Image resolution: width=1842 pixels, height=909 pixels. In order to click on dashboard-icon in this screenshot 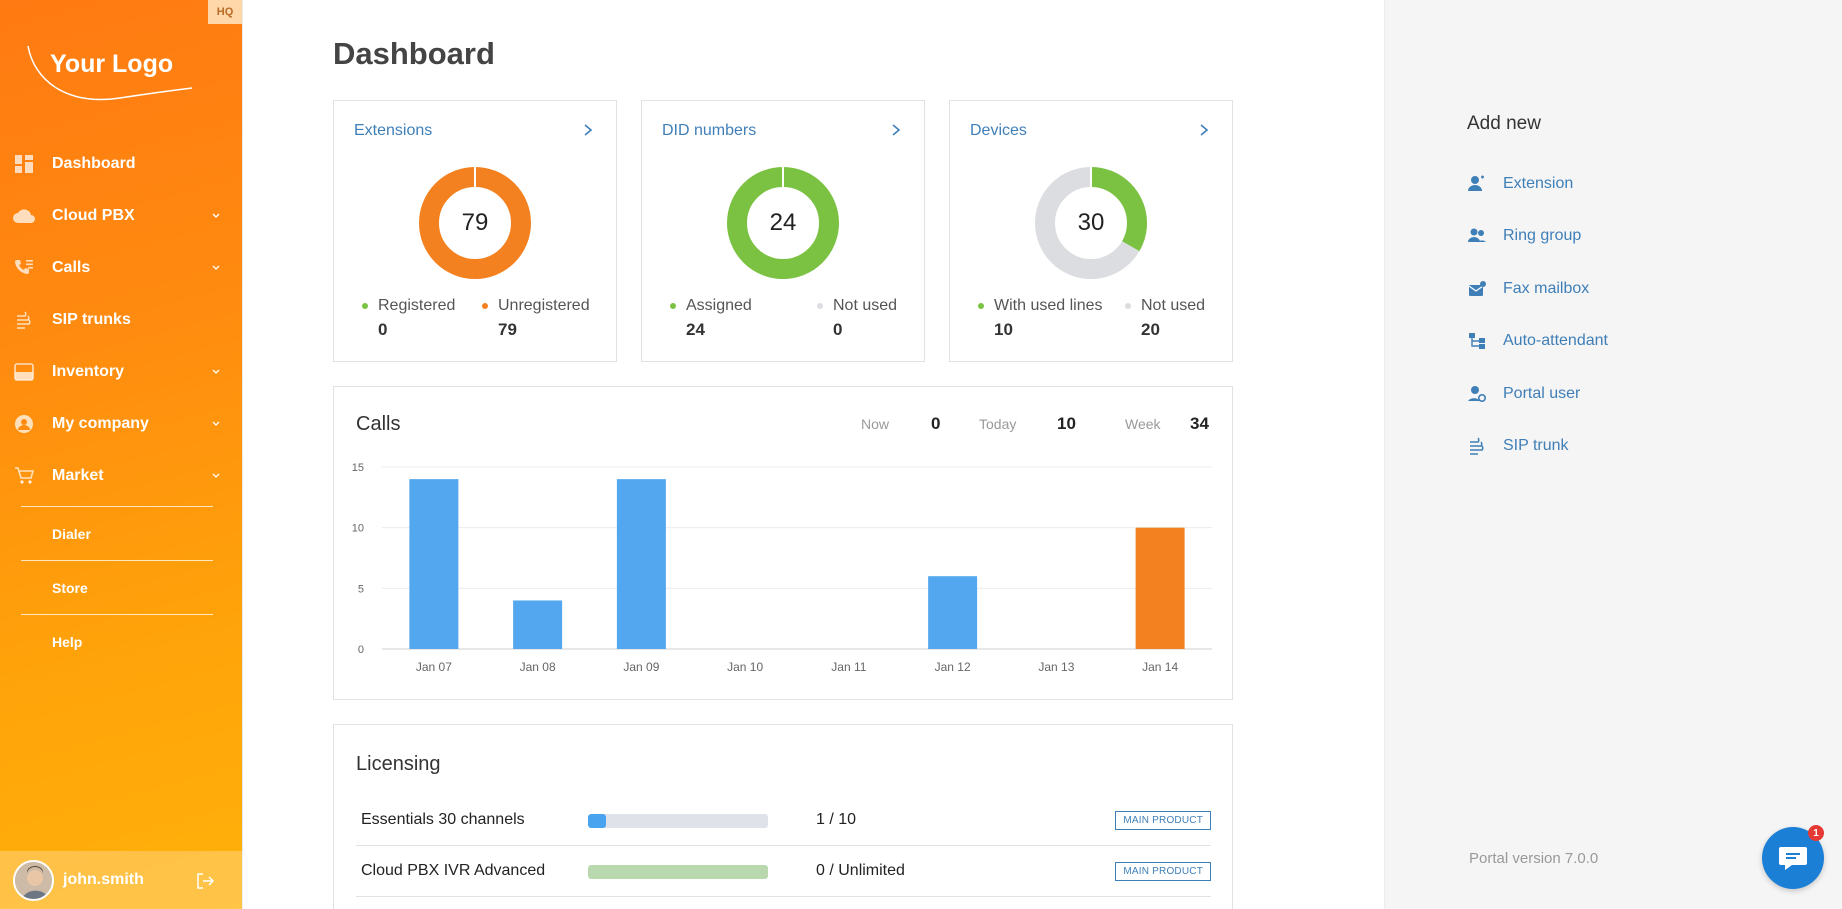, I will do `click(24, 164)`.